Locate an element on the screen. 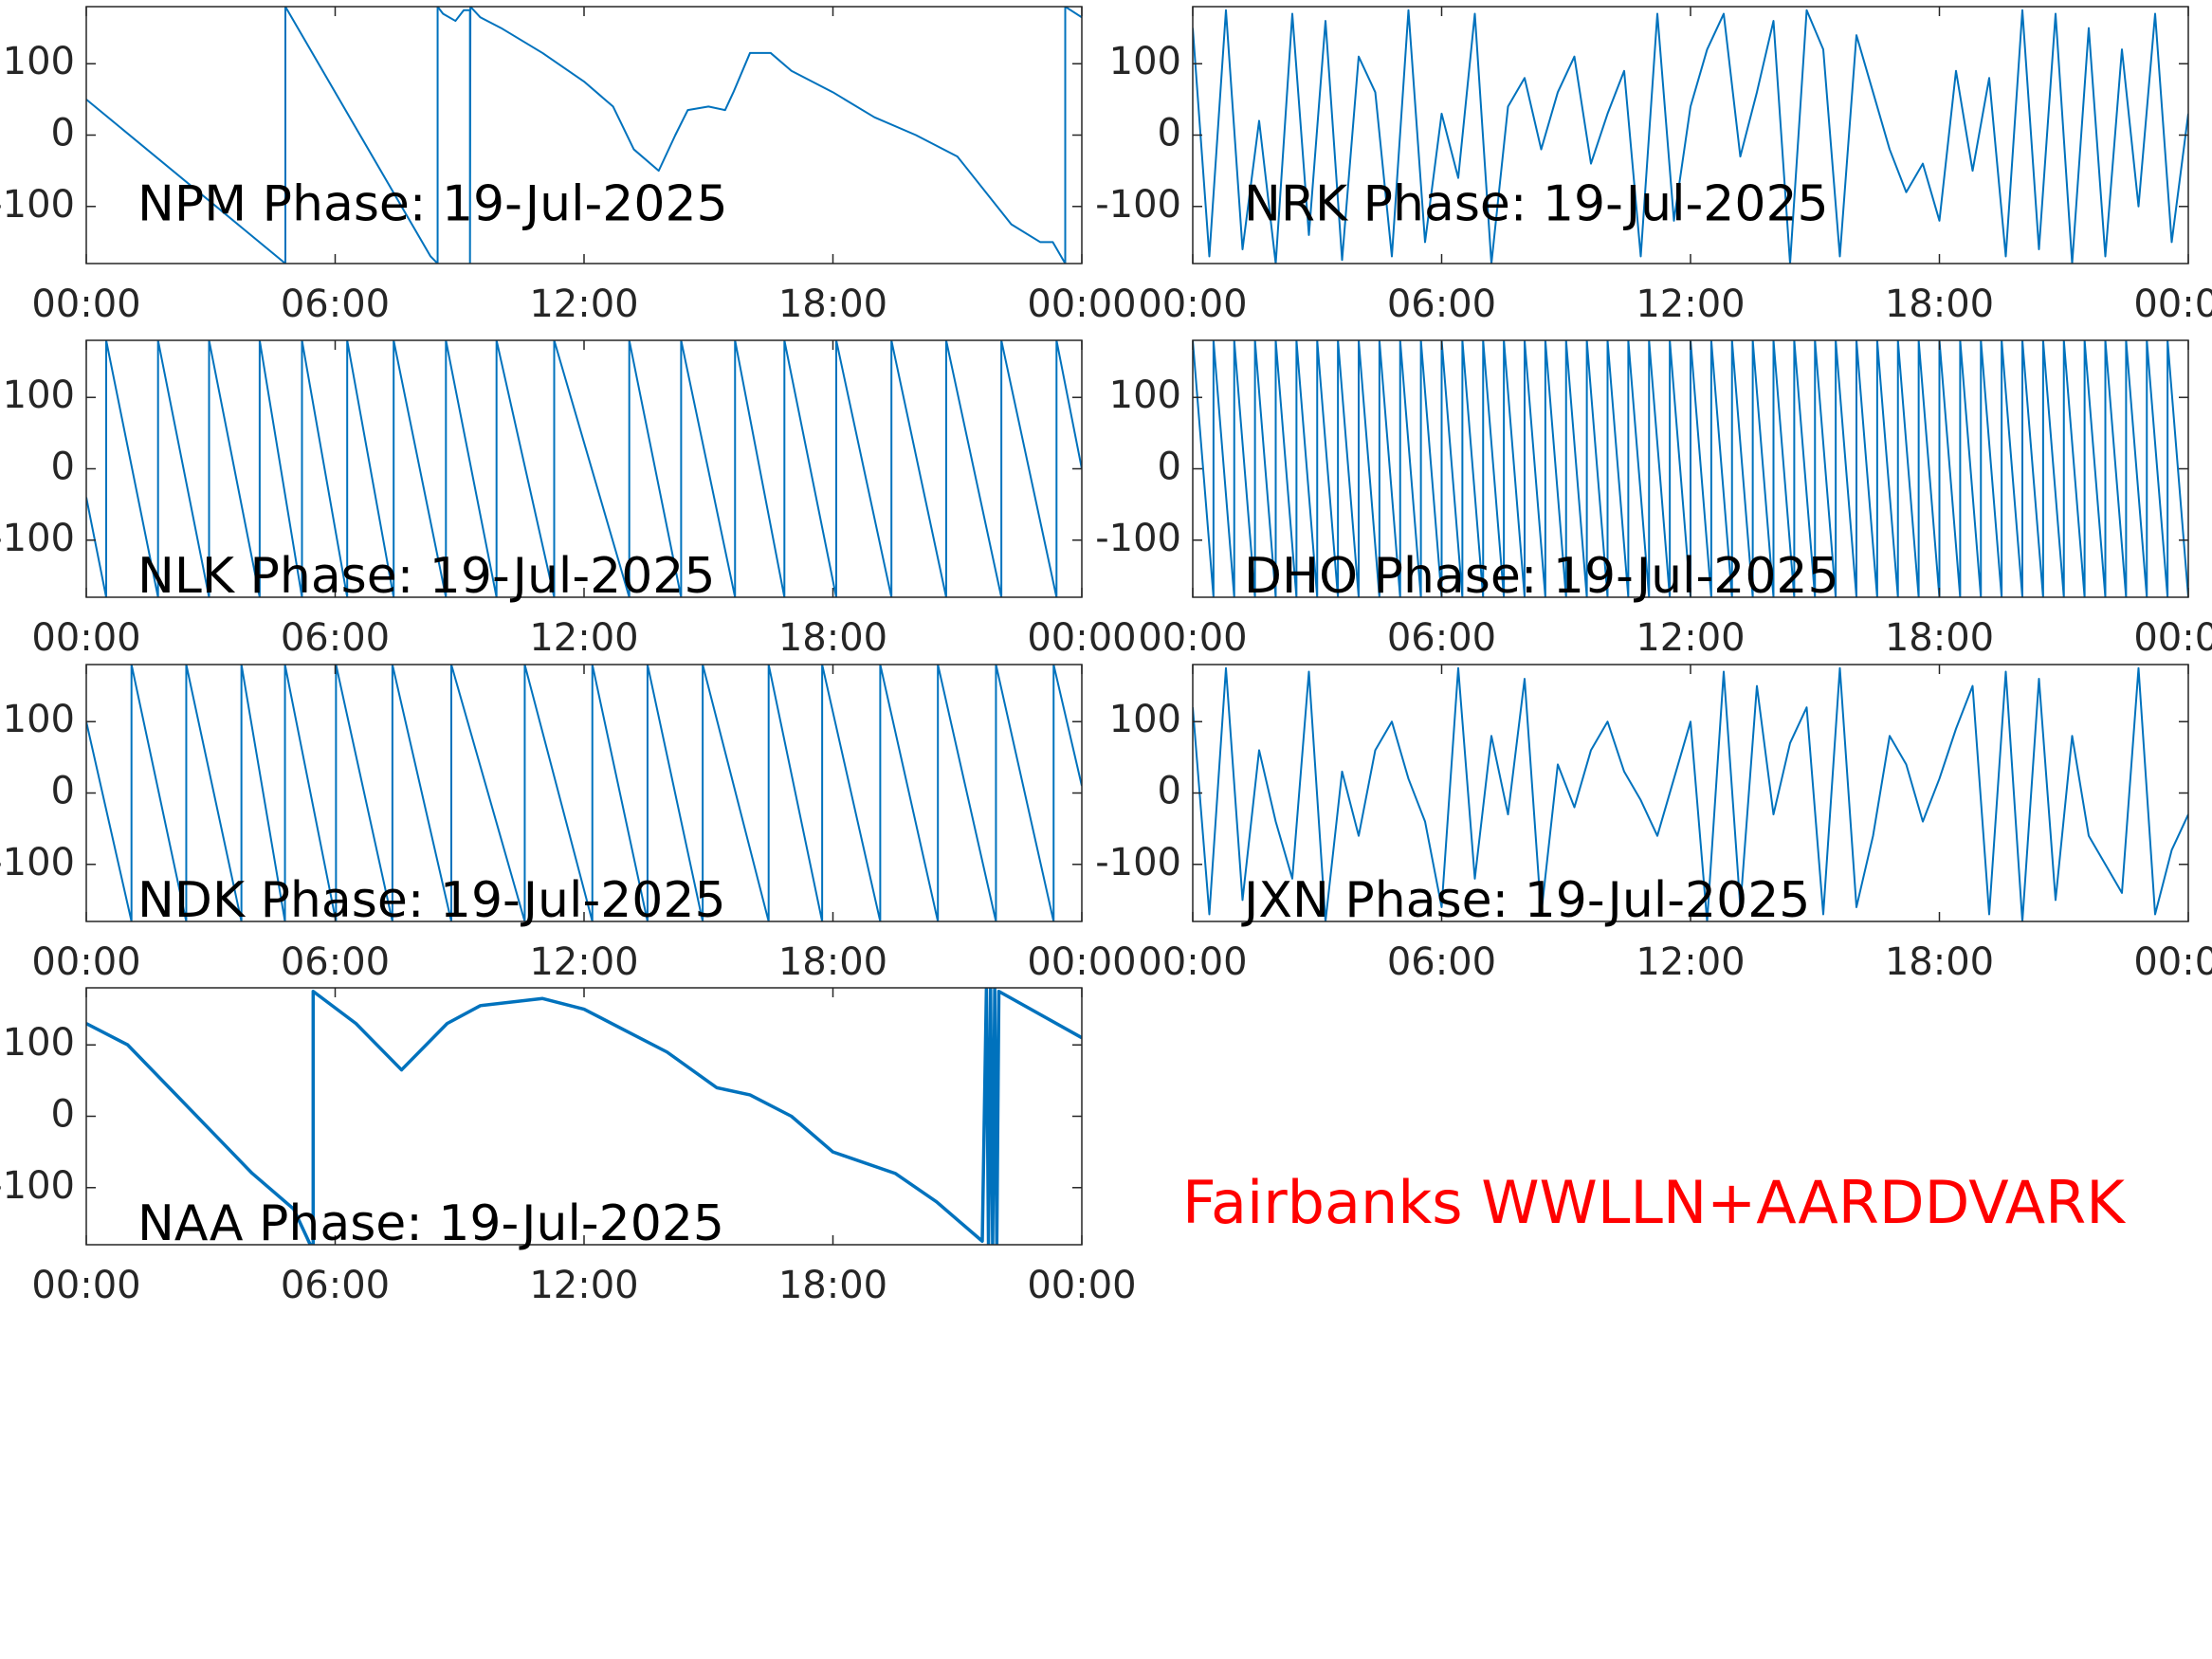 The height and width of the screenshot is (1659, 2212). chart-title: NDK Phase: 19-Jul-2025 is located at coordinates (431, 900).